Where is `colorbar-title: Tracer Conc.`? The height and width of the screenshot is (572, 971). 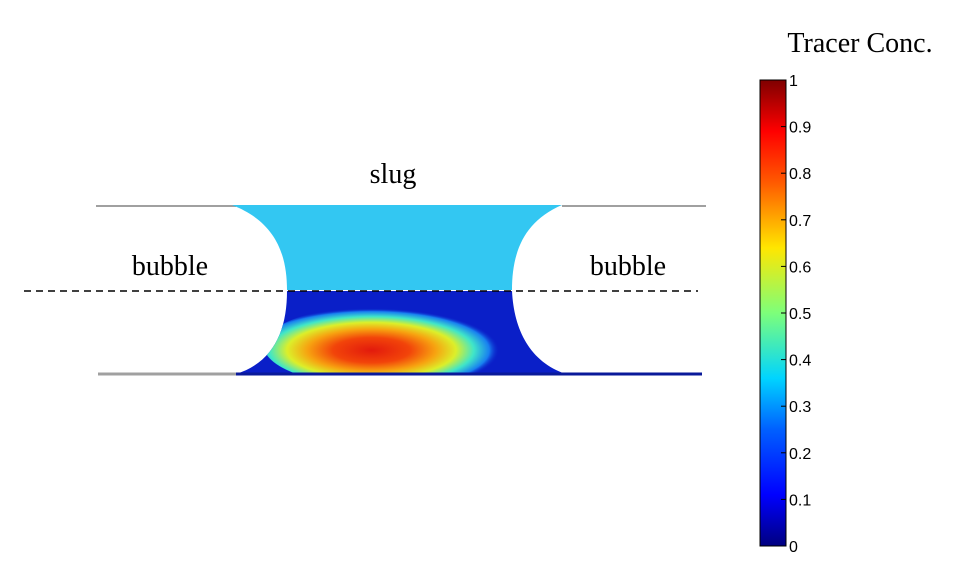
colorbar-title: Tracer Conc. is located at coordinates (859, 43).